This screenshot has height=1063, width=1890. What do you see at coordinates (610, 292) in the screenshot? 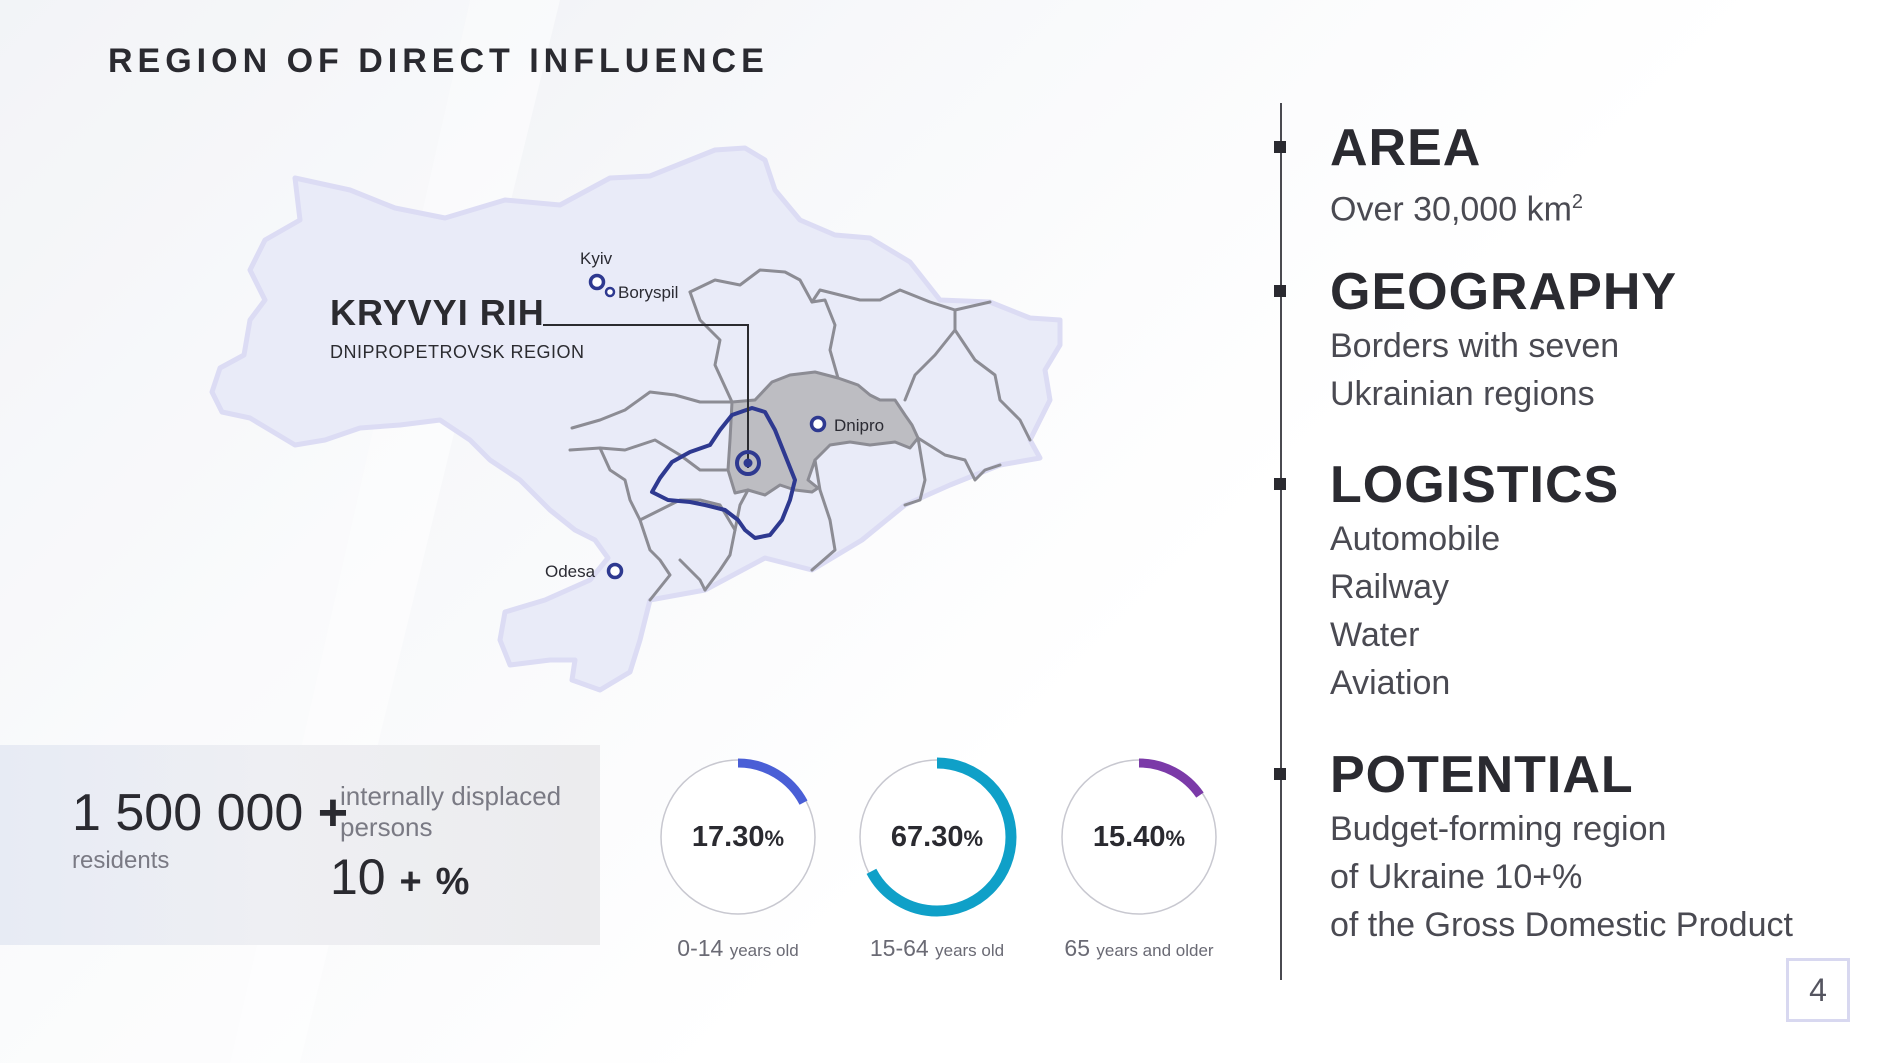
I see `boryspil-marker` at bounding box center [610, 292].